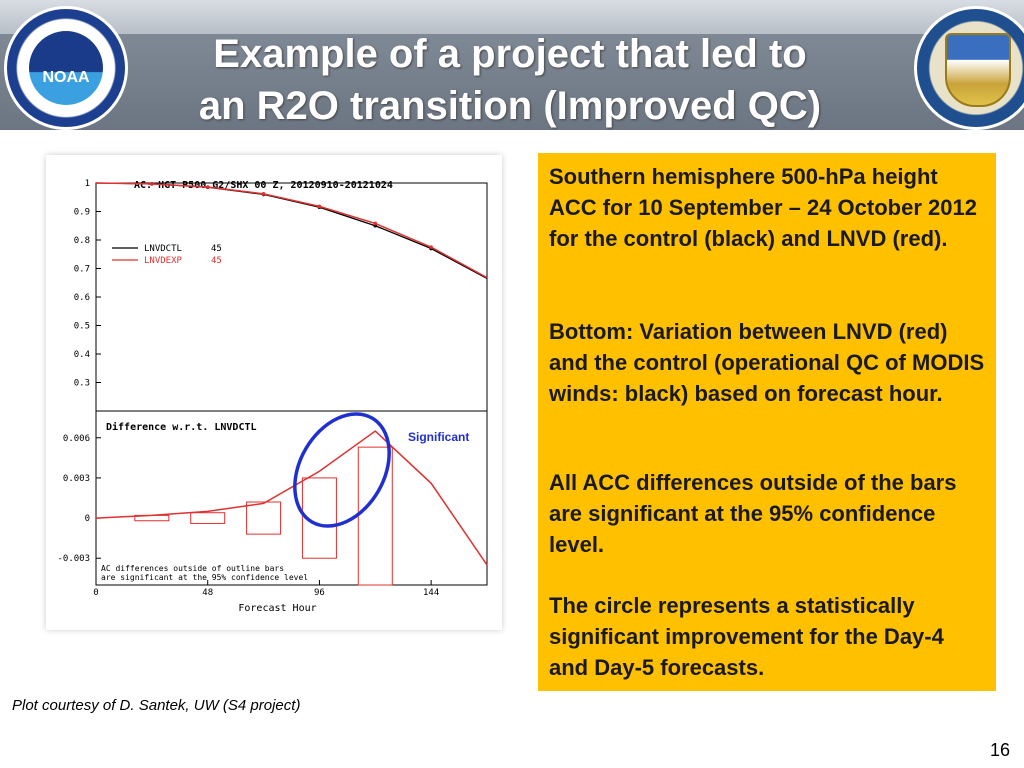  Describe the element at coordinates (95, 593) in the screenshot. I see `x-tick-label: 0` at that location.